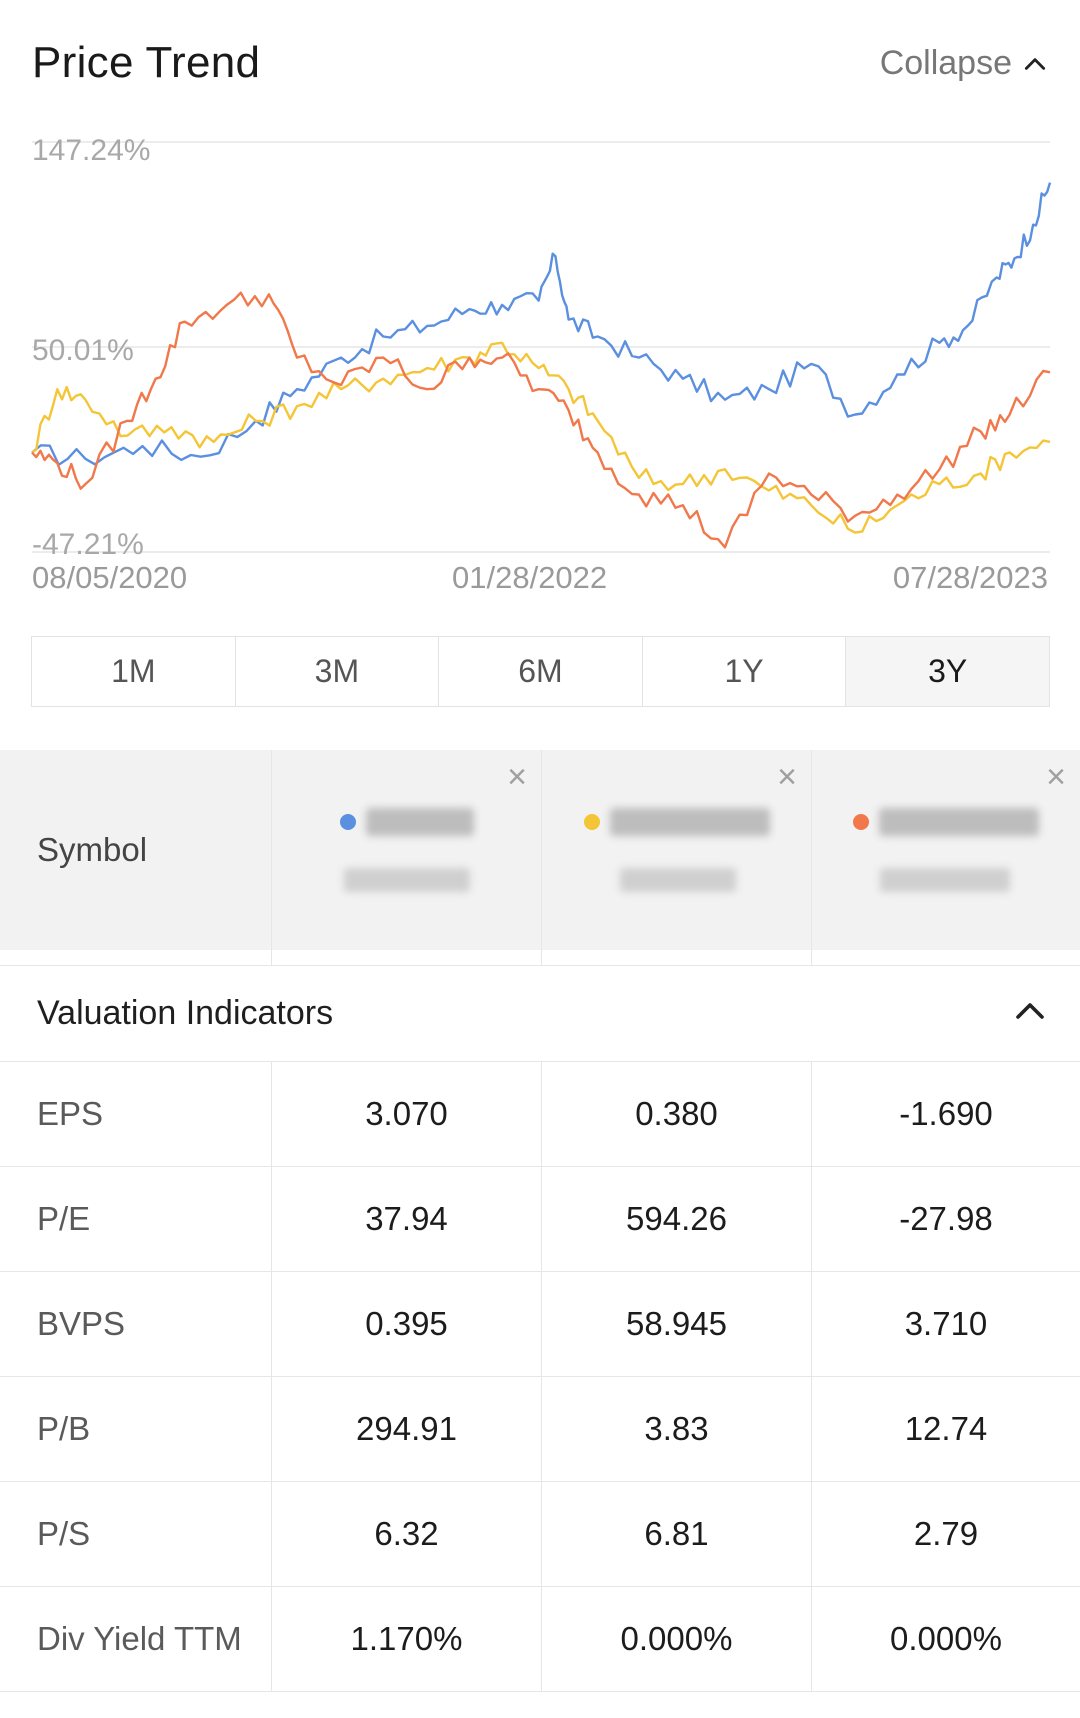 The height and width of the screenshot is (1718, 1080). I want to click on remove-symbol-1-icon: ×, so click(517, 777).